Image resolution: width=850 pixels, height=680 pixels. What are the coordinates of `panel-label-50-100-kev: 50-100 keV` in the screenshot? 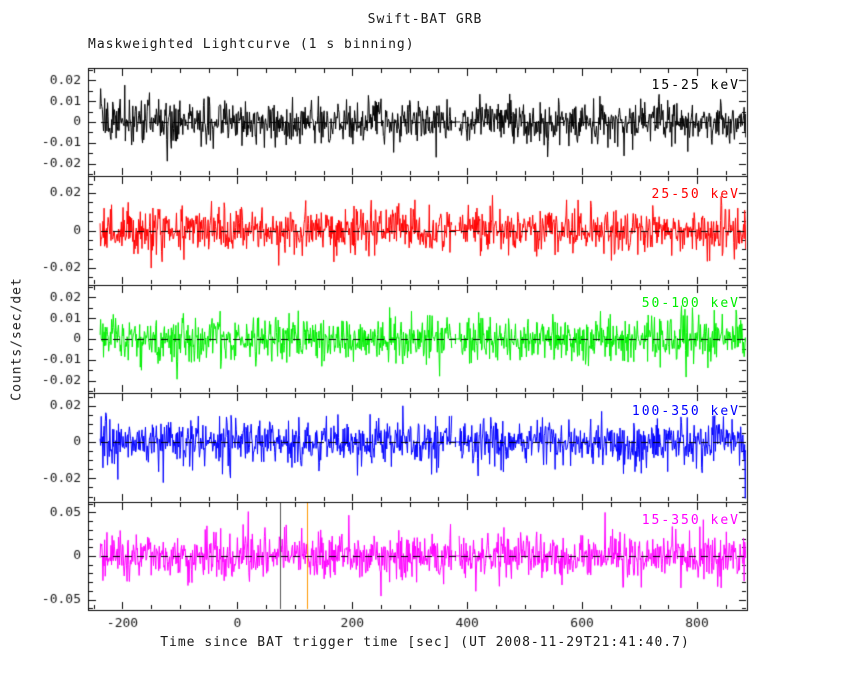 It's located at (690, 303).